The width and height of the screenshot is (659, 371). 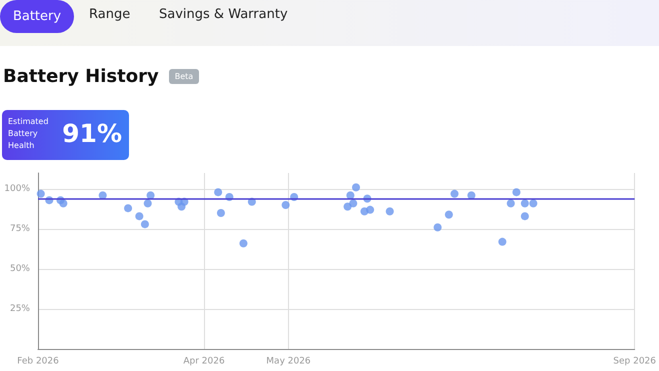 What do you see at coordinates (288, 361) in the screenshot?
I see `x-tick-label: May 2026` at bounding box center [288, 361].